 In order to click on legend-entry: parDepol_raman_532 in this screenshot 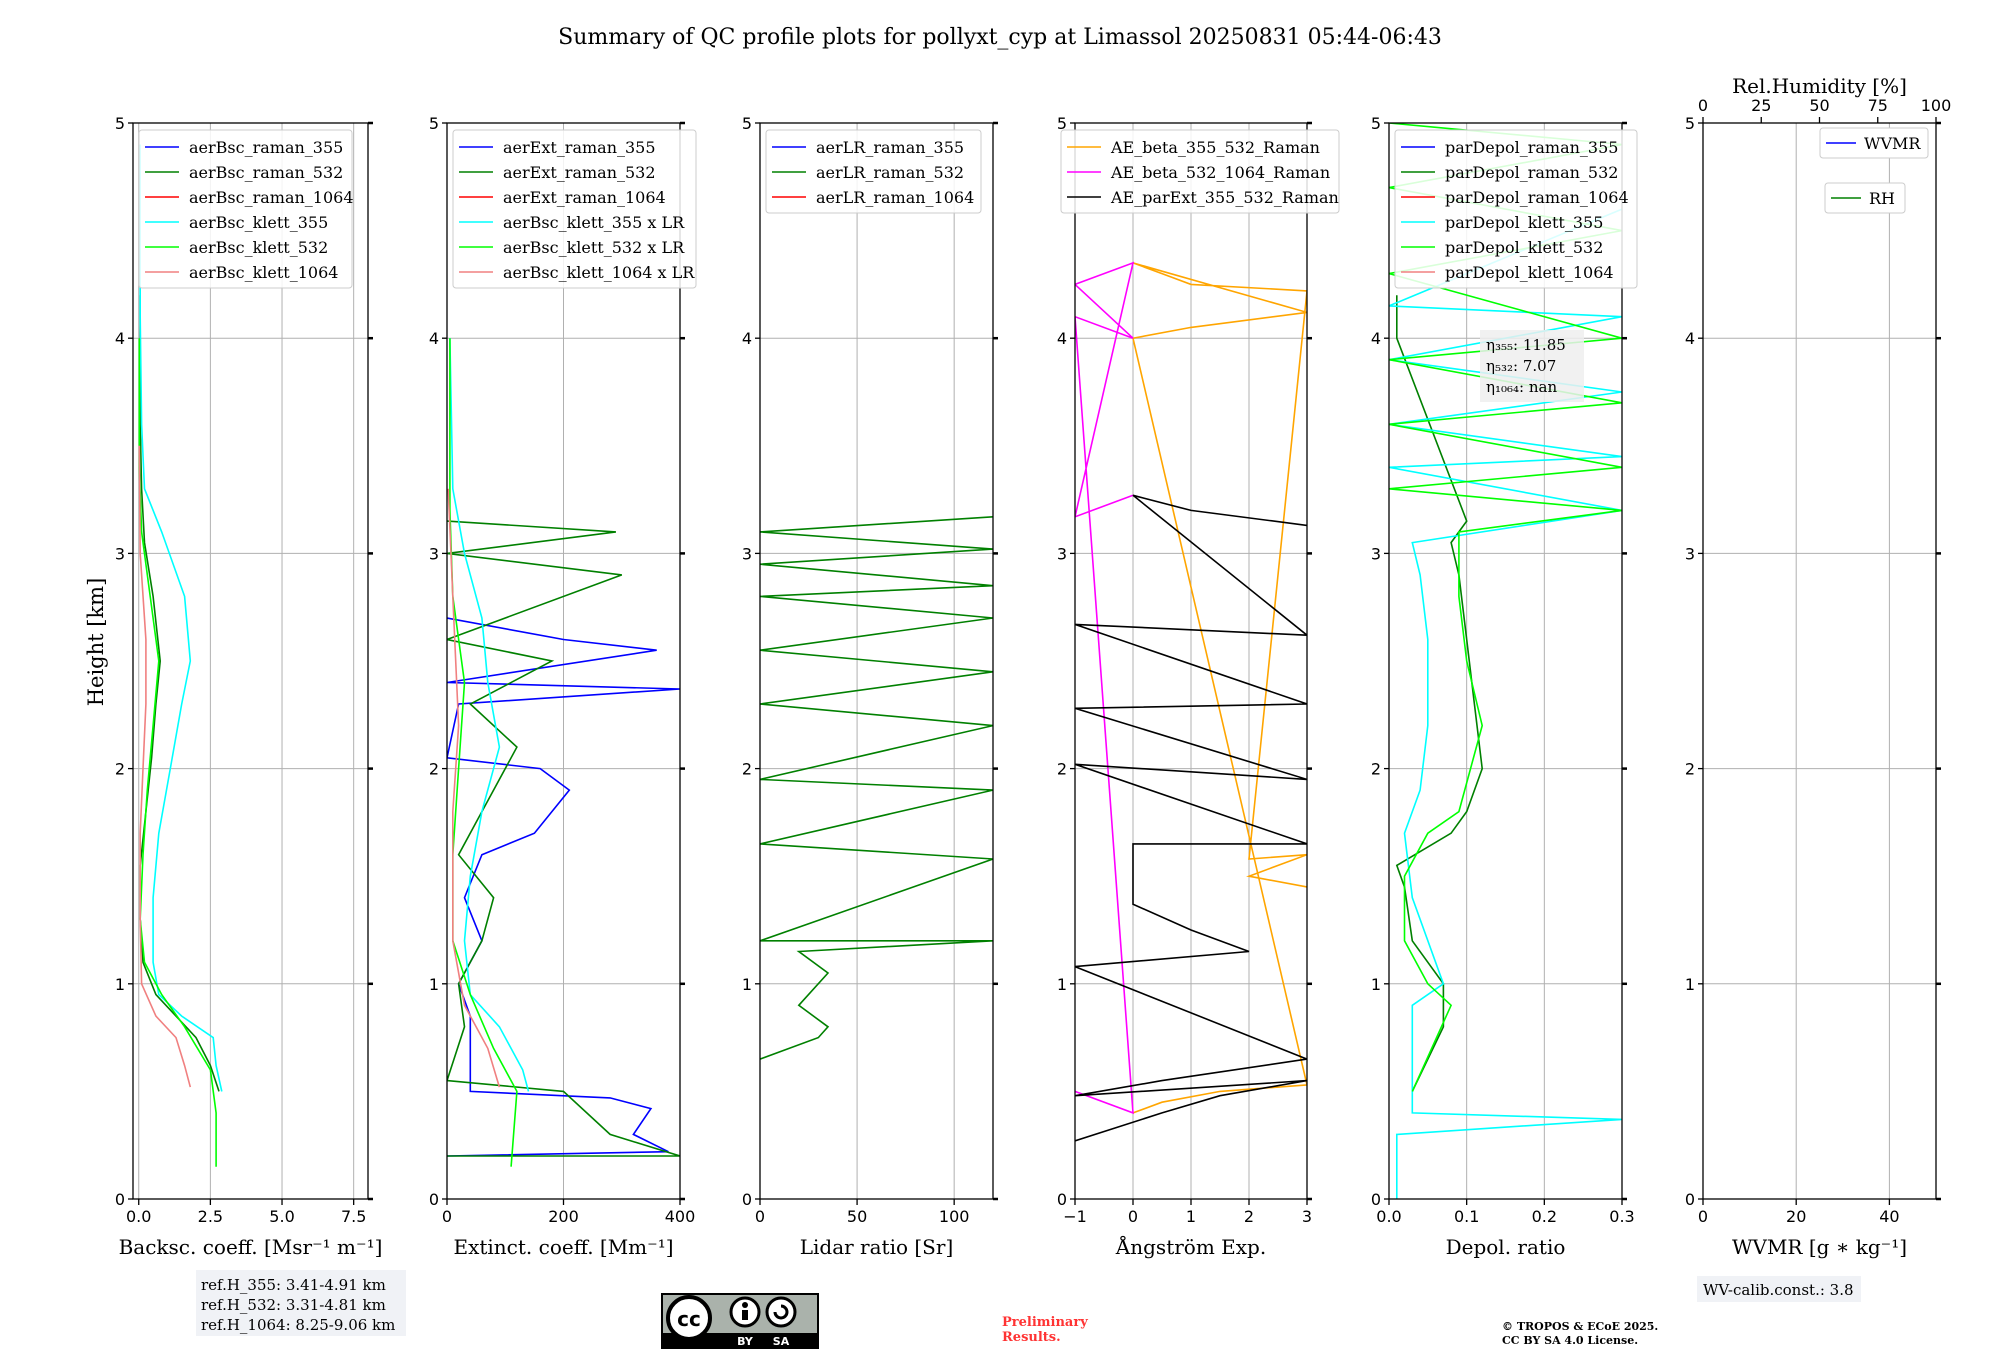, I will do `click(1531, 172)`.